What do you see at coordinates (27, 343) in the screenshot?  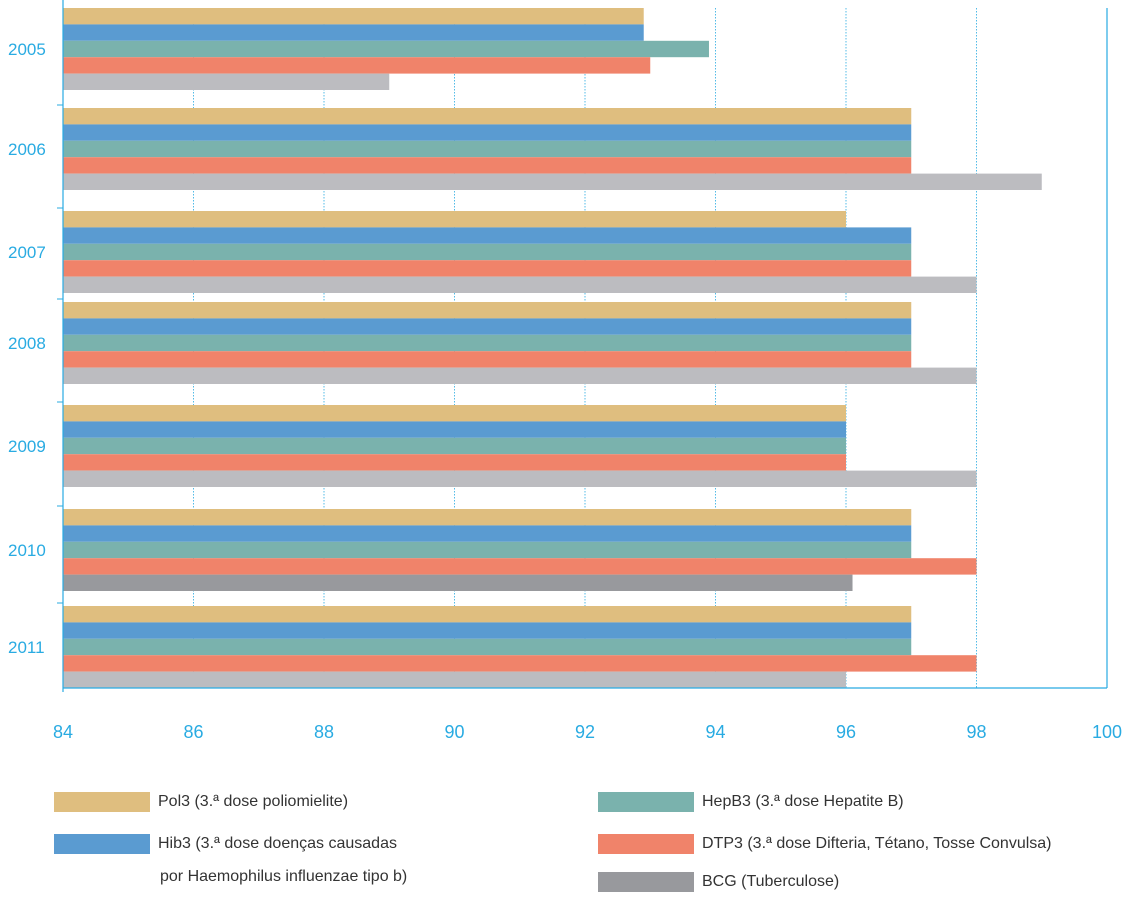 I see `y-tick-label-2008: 2008` at bounding box center [27, 343].